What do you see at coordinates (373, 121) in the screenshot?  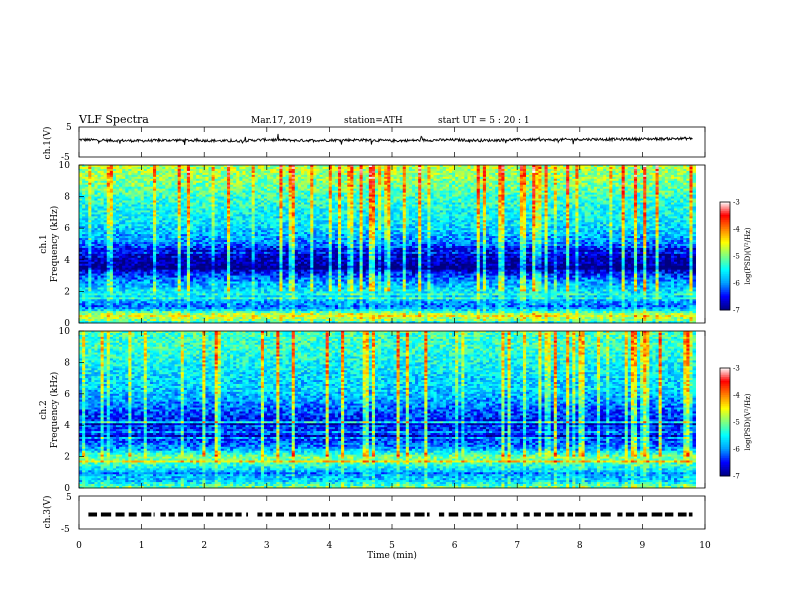 I see `station-label: station=ATH` at bounding box center [373, 121].